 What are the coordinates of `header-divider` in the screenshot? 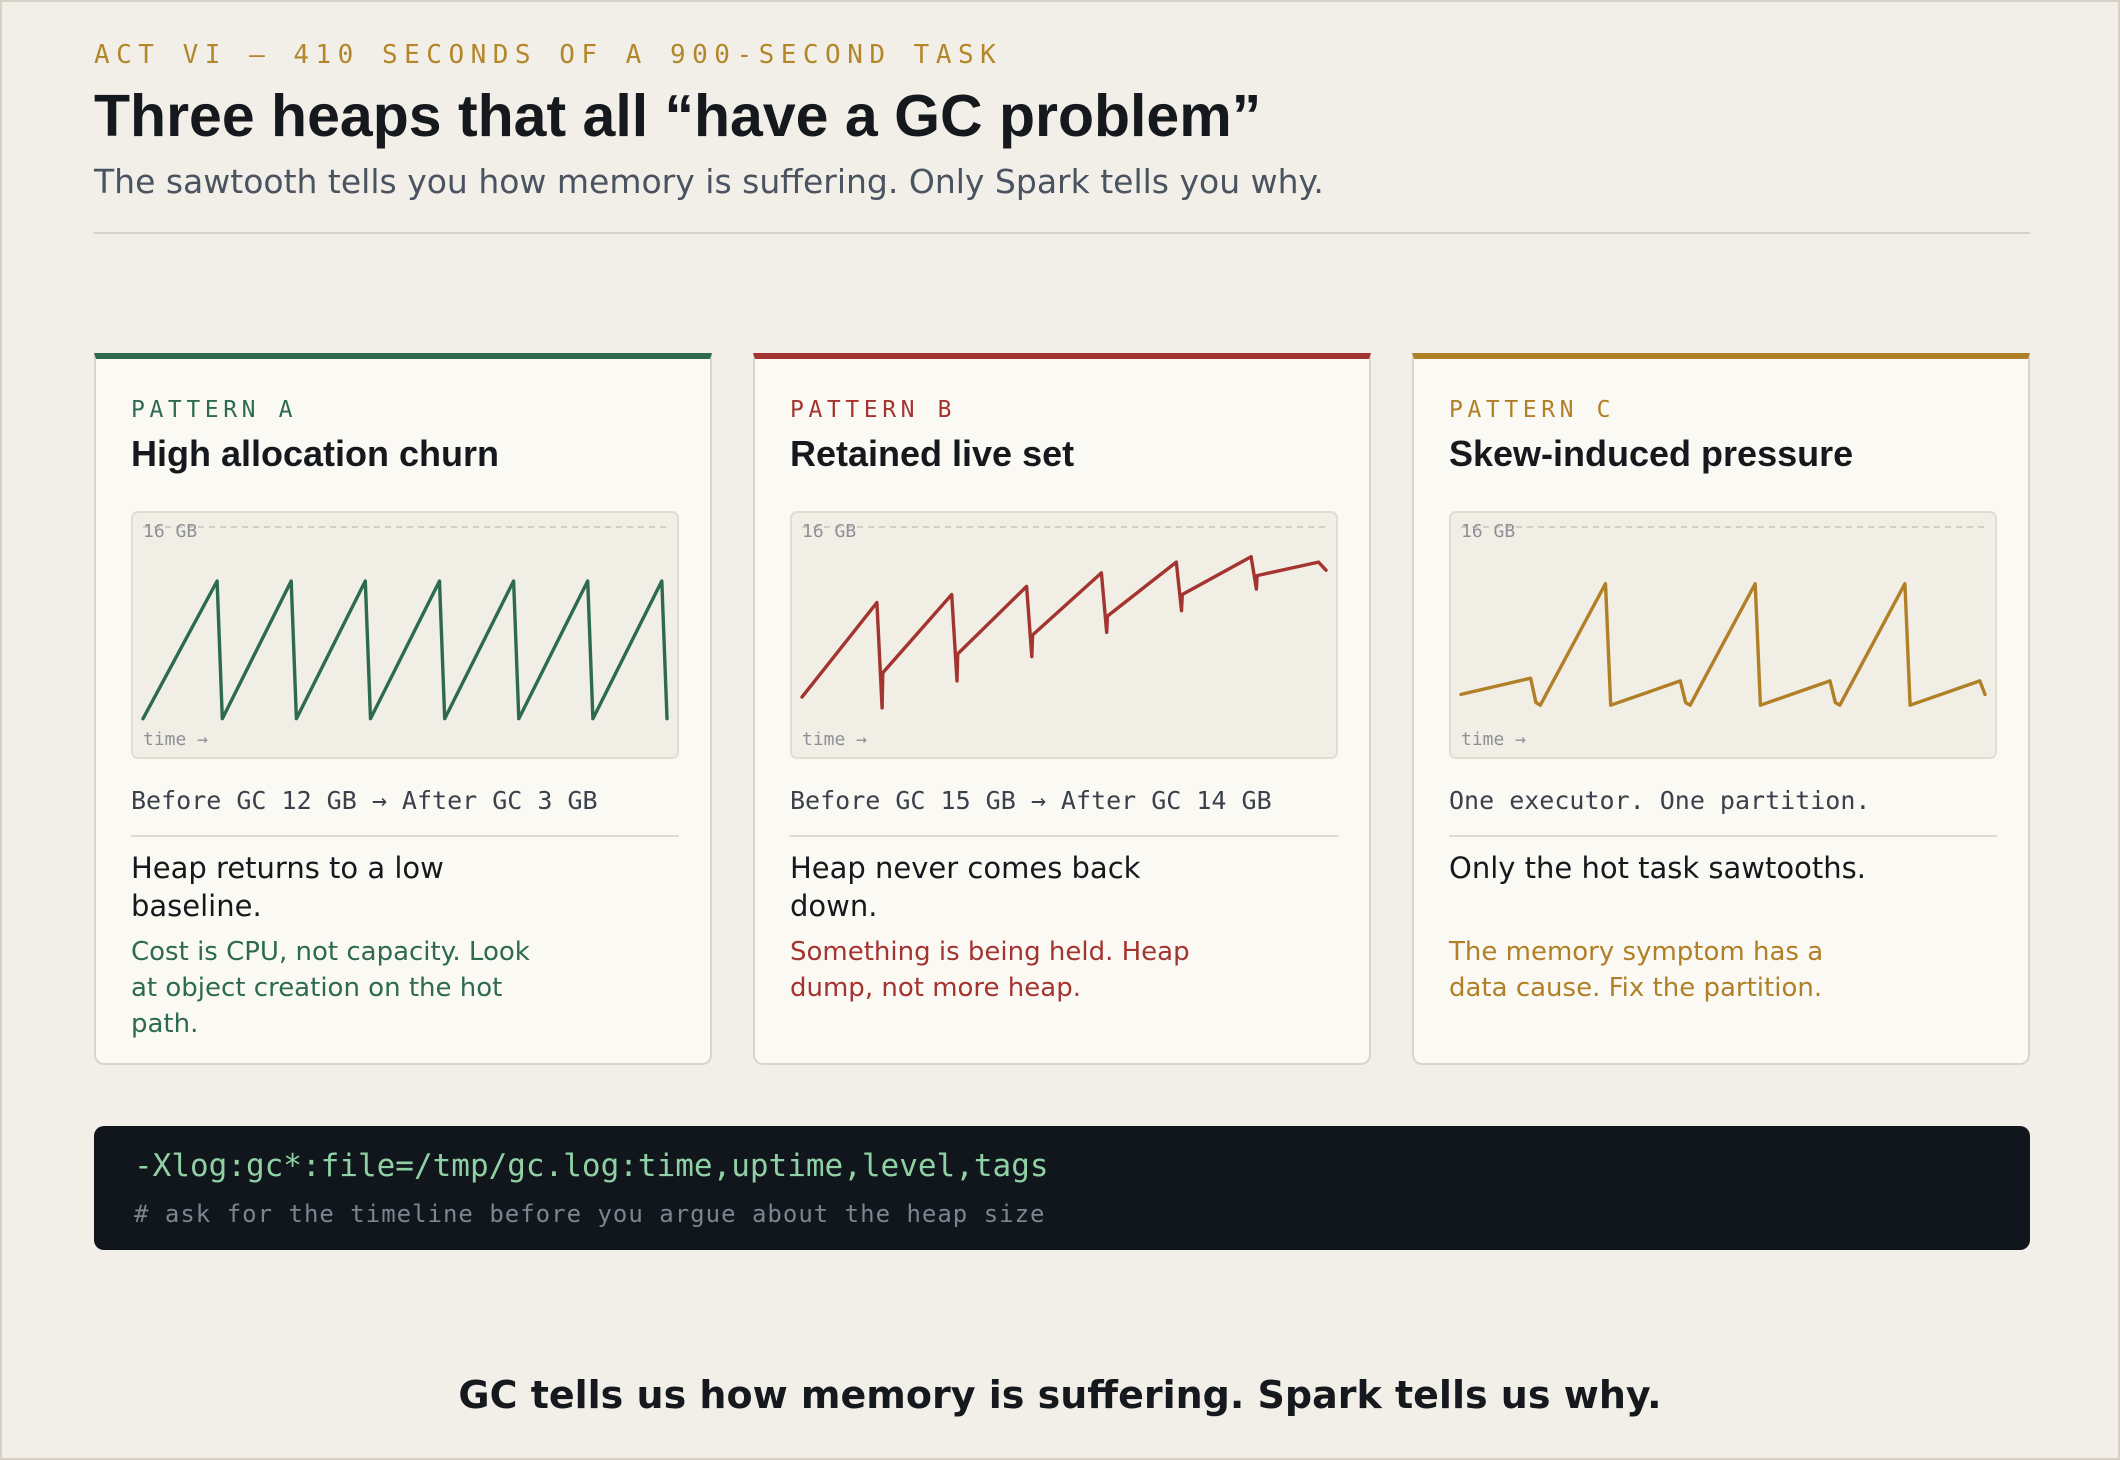 It's located at (1062, 233).